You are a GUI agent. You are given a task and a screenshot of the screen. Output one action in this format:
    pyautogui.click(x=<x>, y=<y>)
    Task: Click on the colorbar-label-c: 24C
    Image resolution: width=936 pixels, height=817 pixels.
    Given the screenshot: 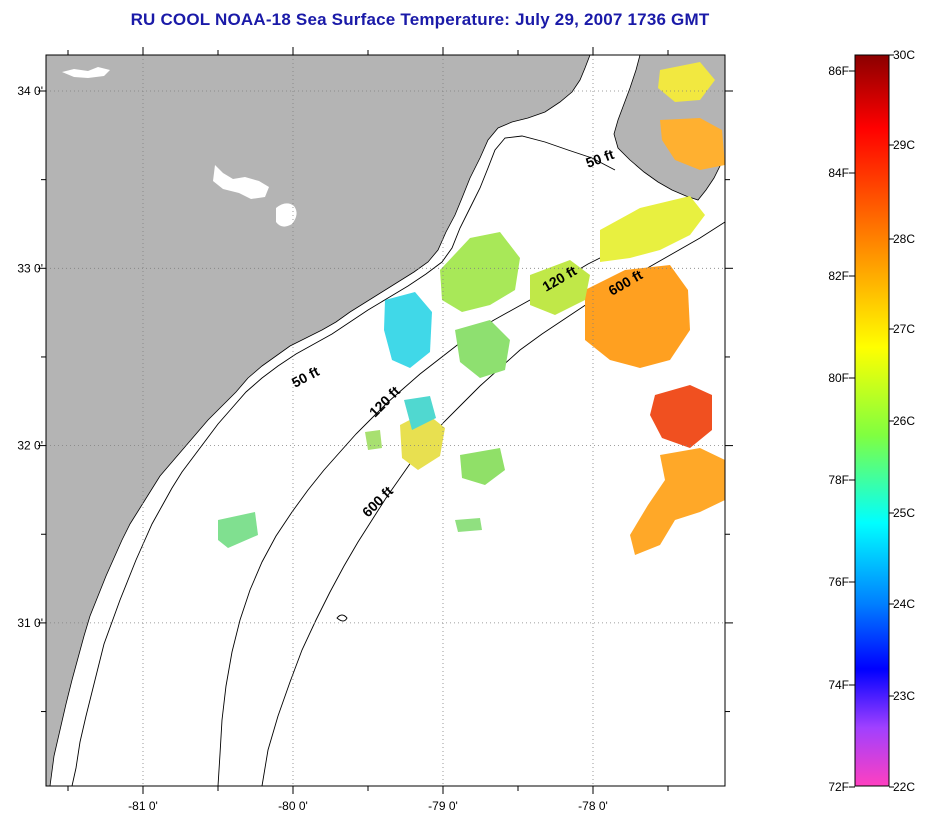 What is the action you would take?
    pyautogui.click(x=904, y=604)
    